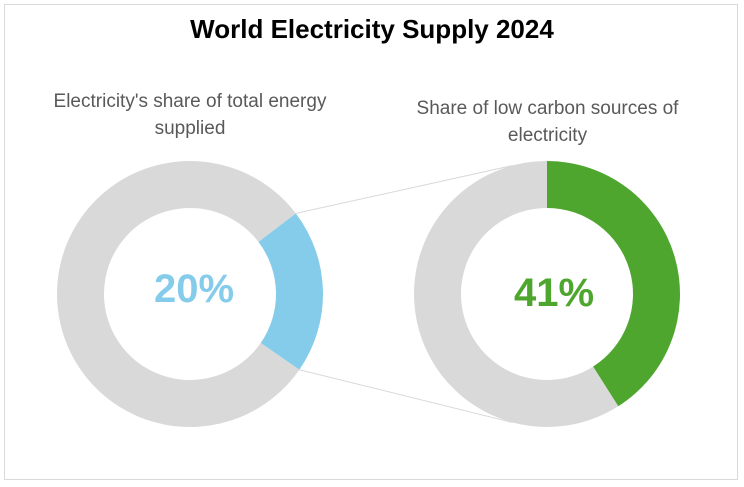 This screenshot has height=487, width=744. Describe the element at coordinates (372, 29) in the screenshot. I see `chart-title: World Electricity Supply 2024` at that location.